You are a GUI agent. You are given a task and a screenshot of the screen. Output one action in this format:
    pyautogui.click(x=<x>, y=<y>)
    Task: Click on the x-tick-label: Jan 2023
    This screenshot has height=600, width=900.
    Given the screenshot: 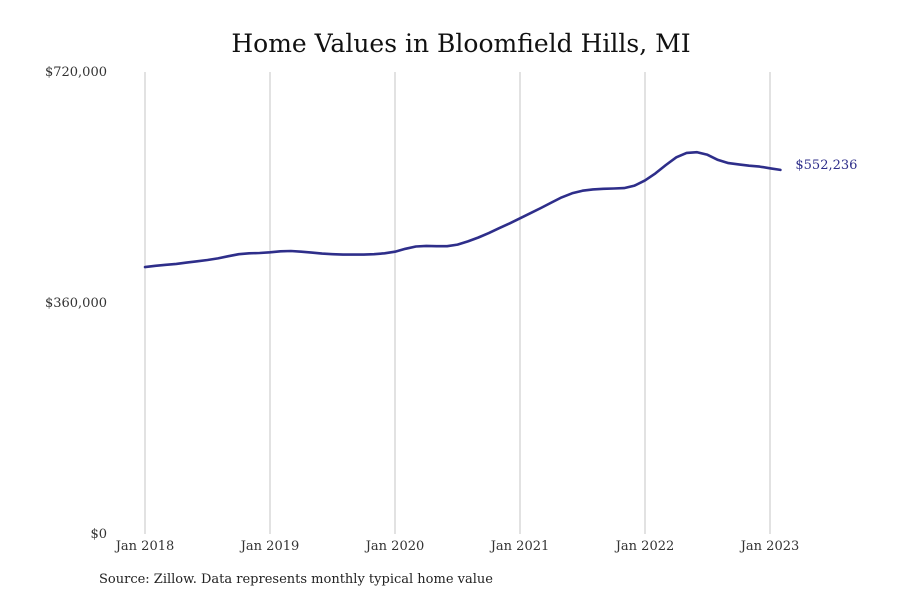 What is the action you would take?
    pyautogui.click(x=769, y=546)
    